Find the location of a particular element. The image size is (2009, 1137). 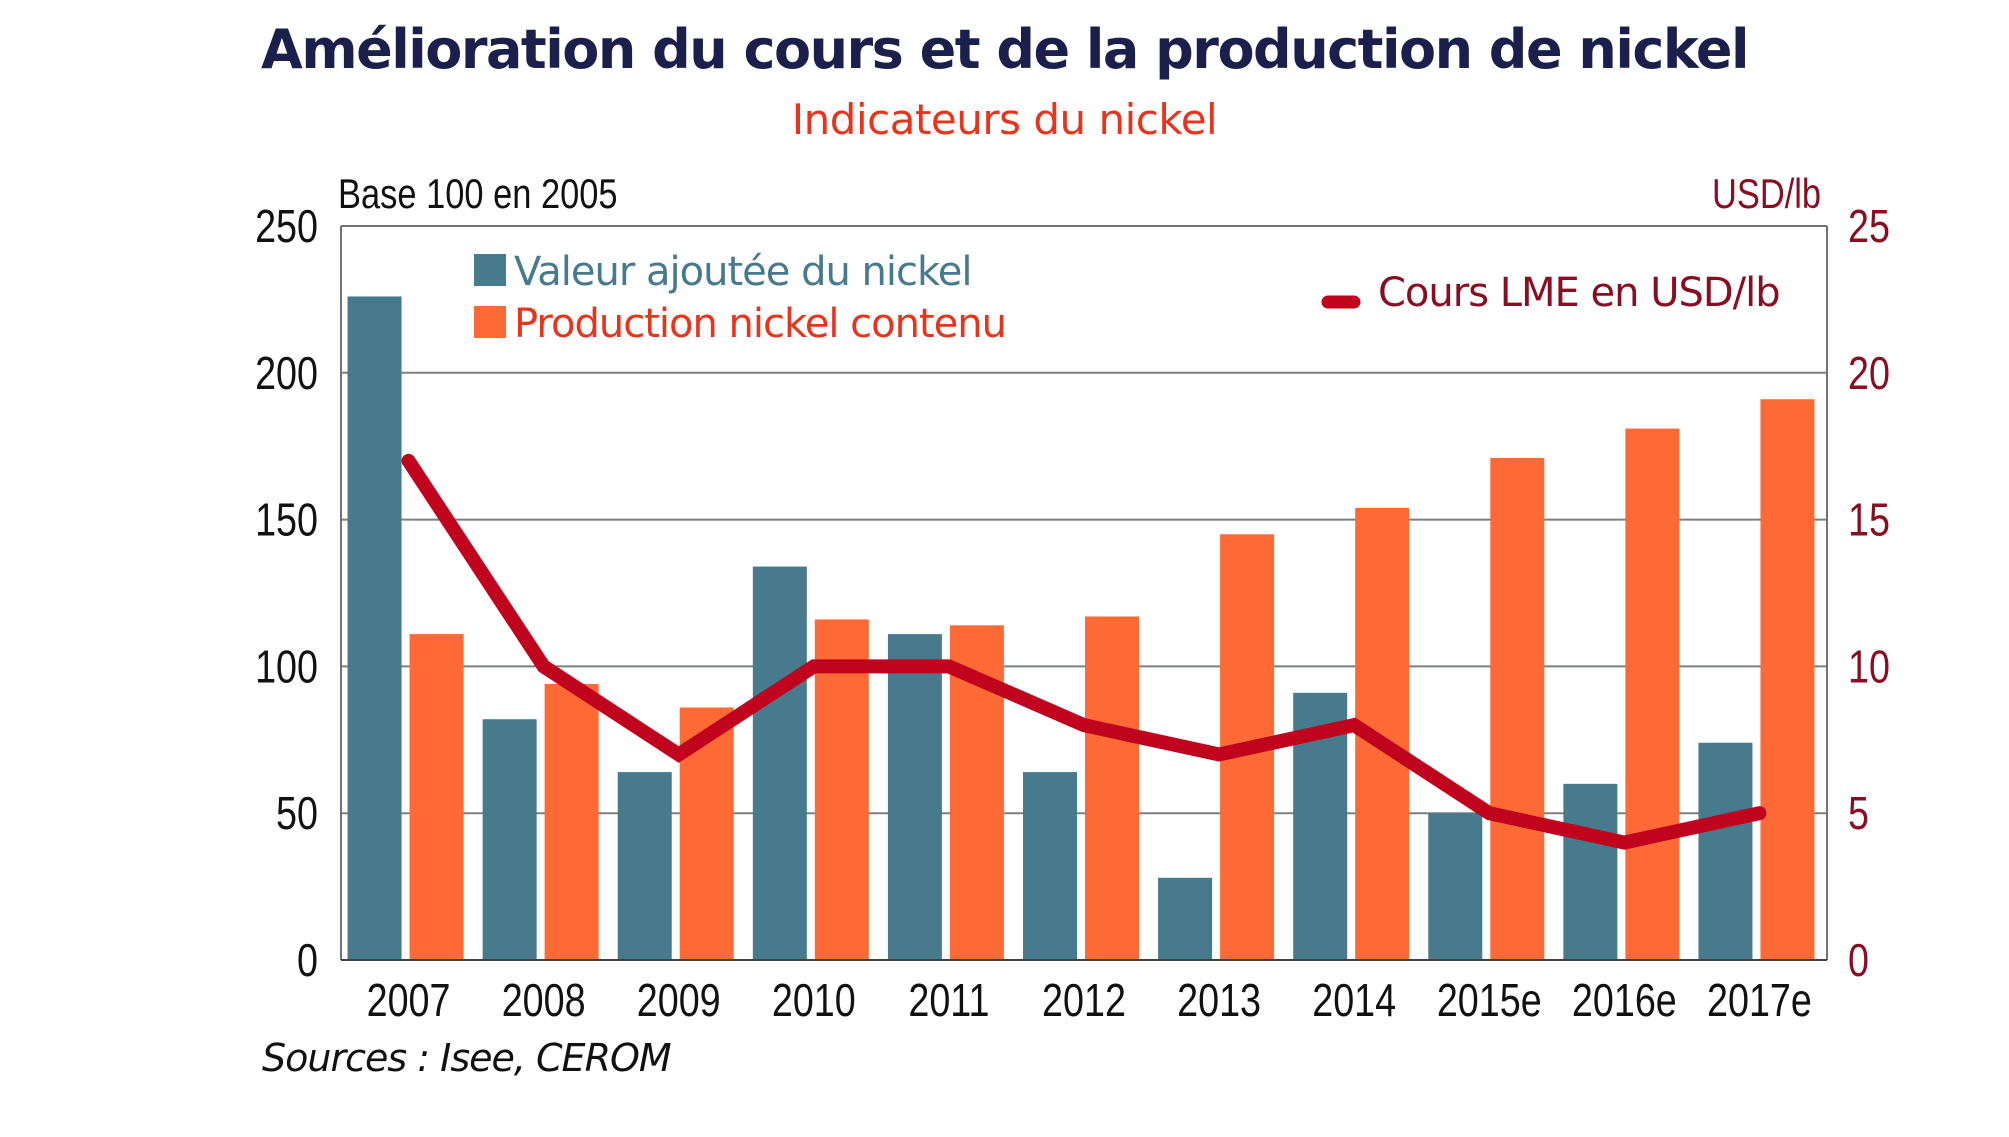

left-tick-label: 0 is located at coordinates (307, 959).